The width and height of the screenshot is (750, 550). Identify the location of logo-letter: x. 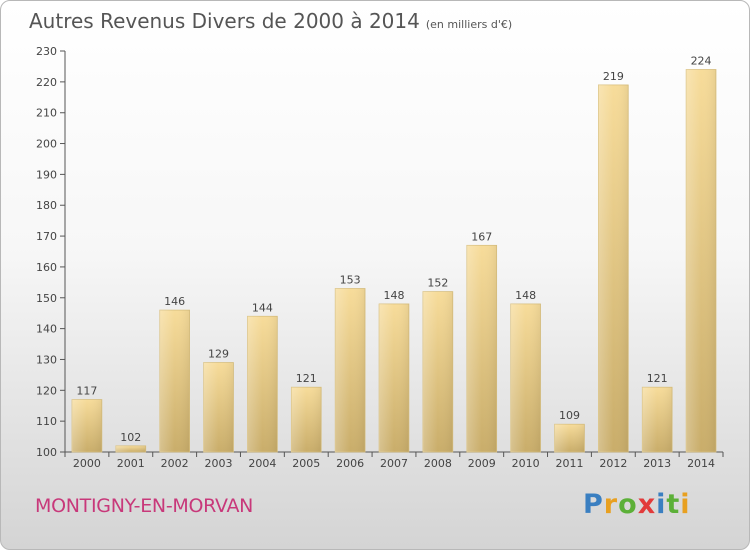
(647, 504).